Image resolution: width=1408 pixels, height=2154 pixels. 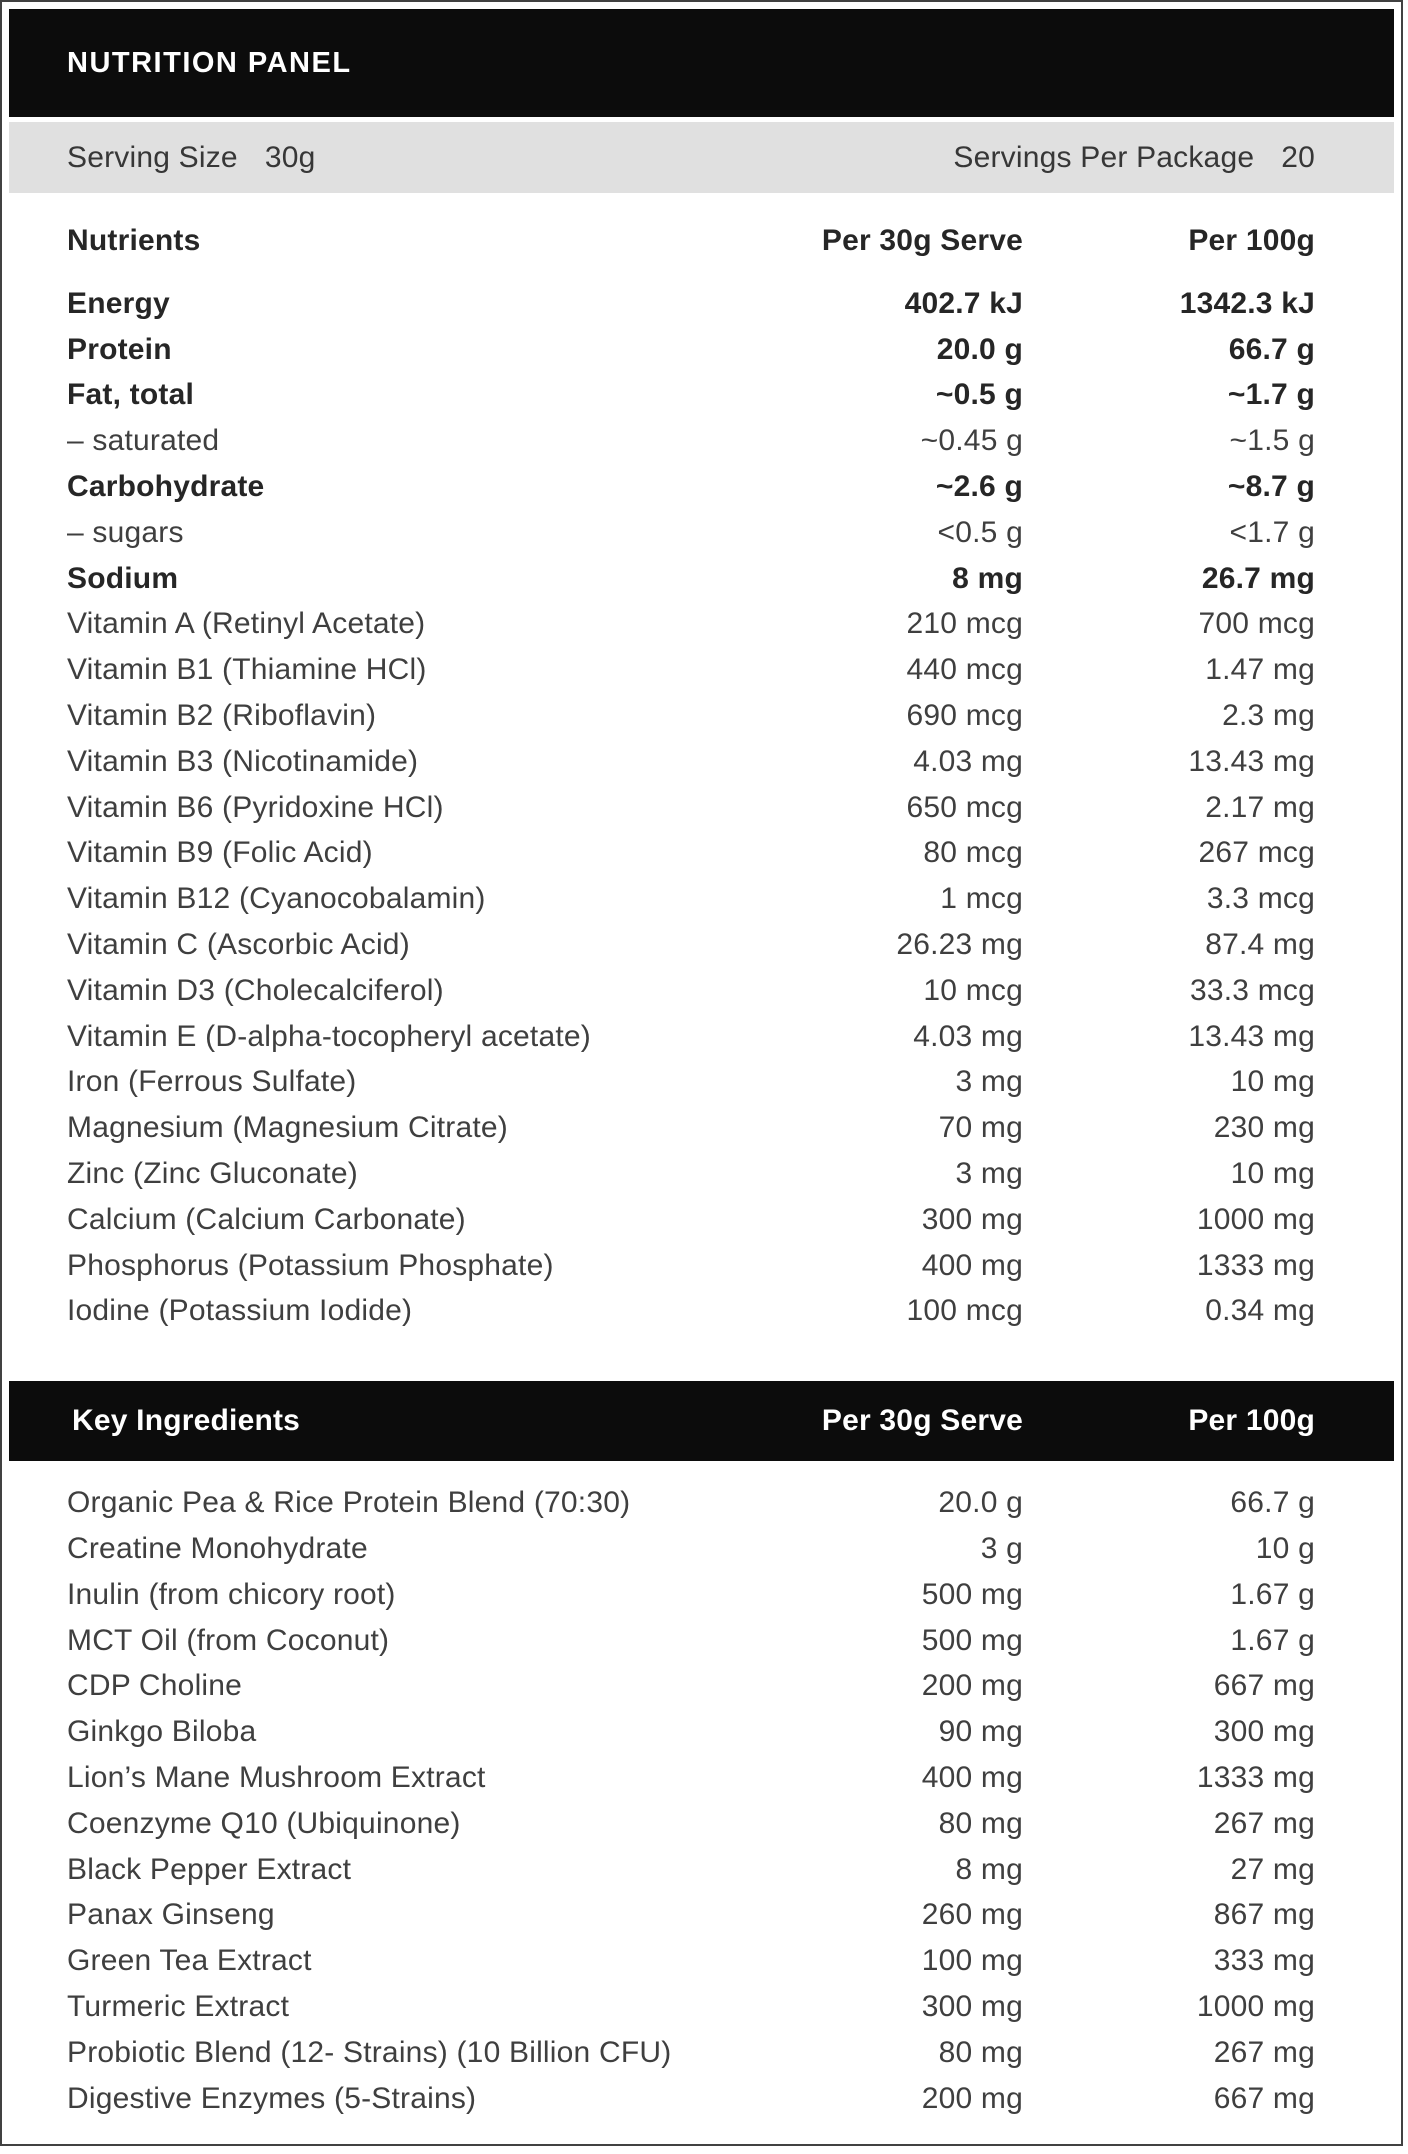 What do you see at coordinates (1255, 1219) in the screenshot?
I see `per-100g-value: 1000 mg` at bounding box center [1255, 1219].